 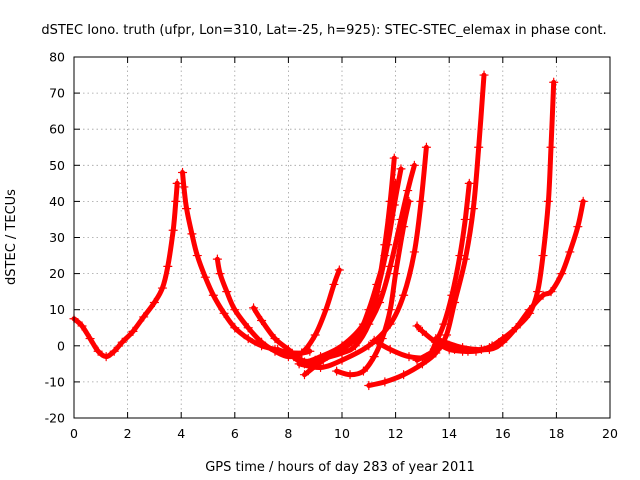 What do you see at coordinates (57, 129) in the screenshot?
I see `y-tick-label: 60` at bounding box center [57, 129].